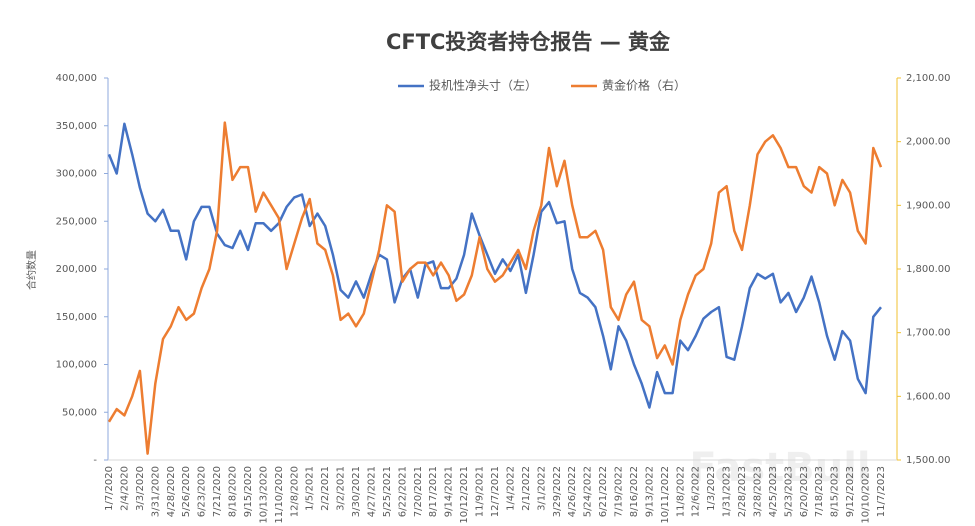 This screenshot has height=526, width=975. I want to click on y2-tick-label: 2,000.00, so click(928, 142).